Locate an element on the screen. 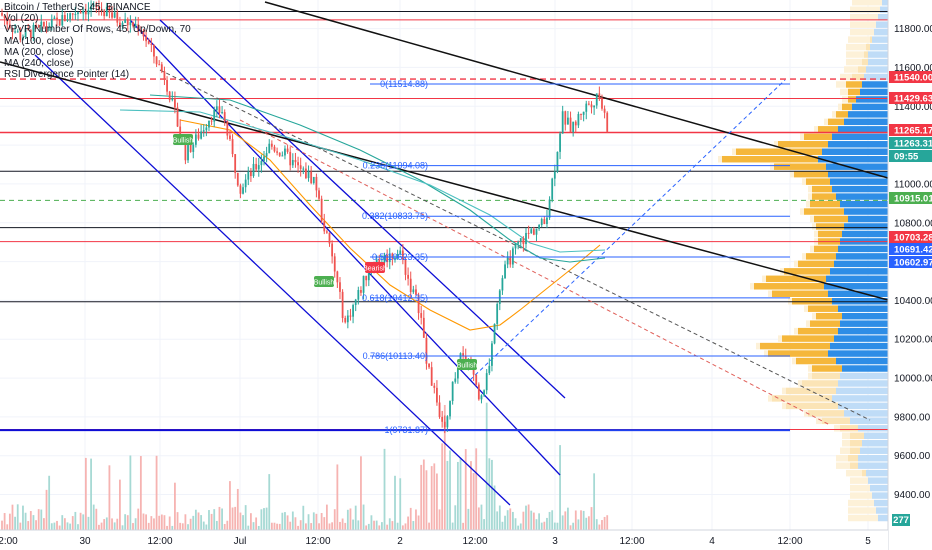 Image resolution: width=932 pixels, height=550 pixels. legend-ma100: MA (100, close) is located at coordinates (39, 41).